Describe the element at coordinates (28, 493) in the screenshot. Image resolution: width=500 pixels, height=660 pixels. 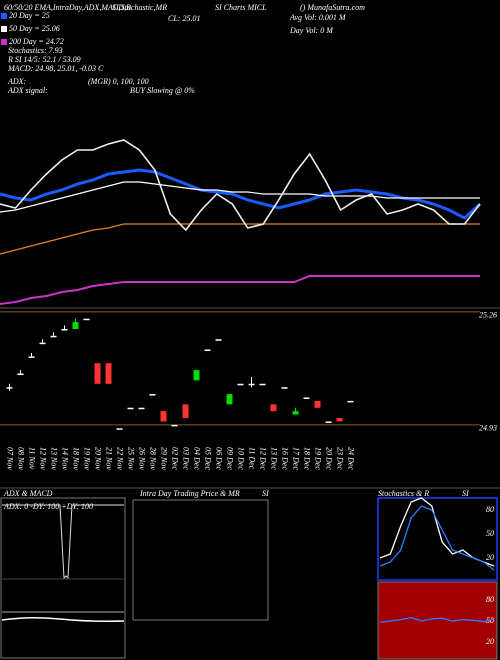
I see `panel-title: ADX & MACD` at that location.